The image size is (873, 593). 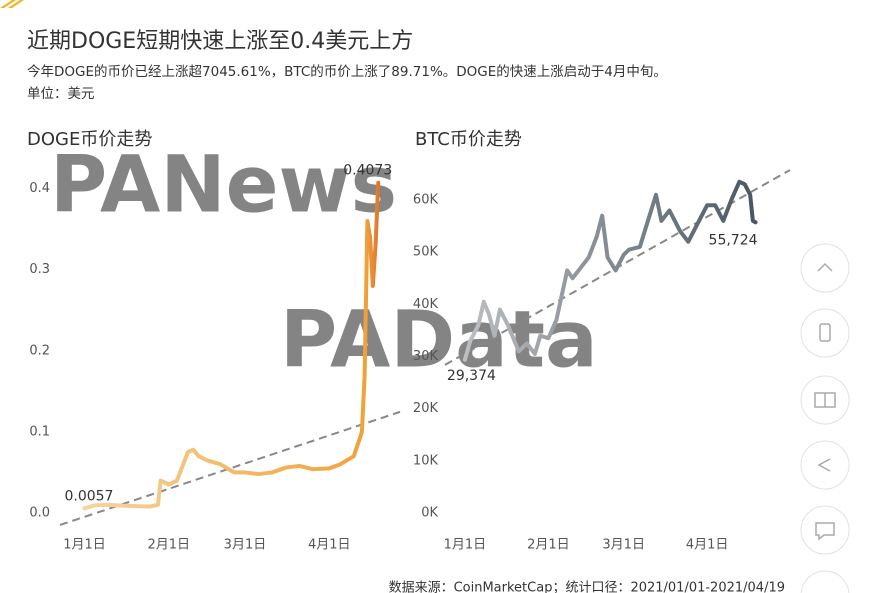 I want to click on y-tick-label: 10K, so click(x=426, y=460).